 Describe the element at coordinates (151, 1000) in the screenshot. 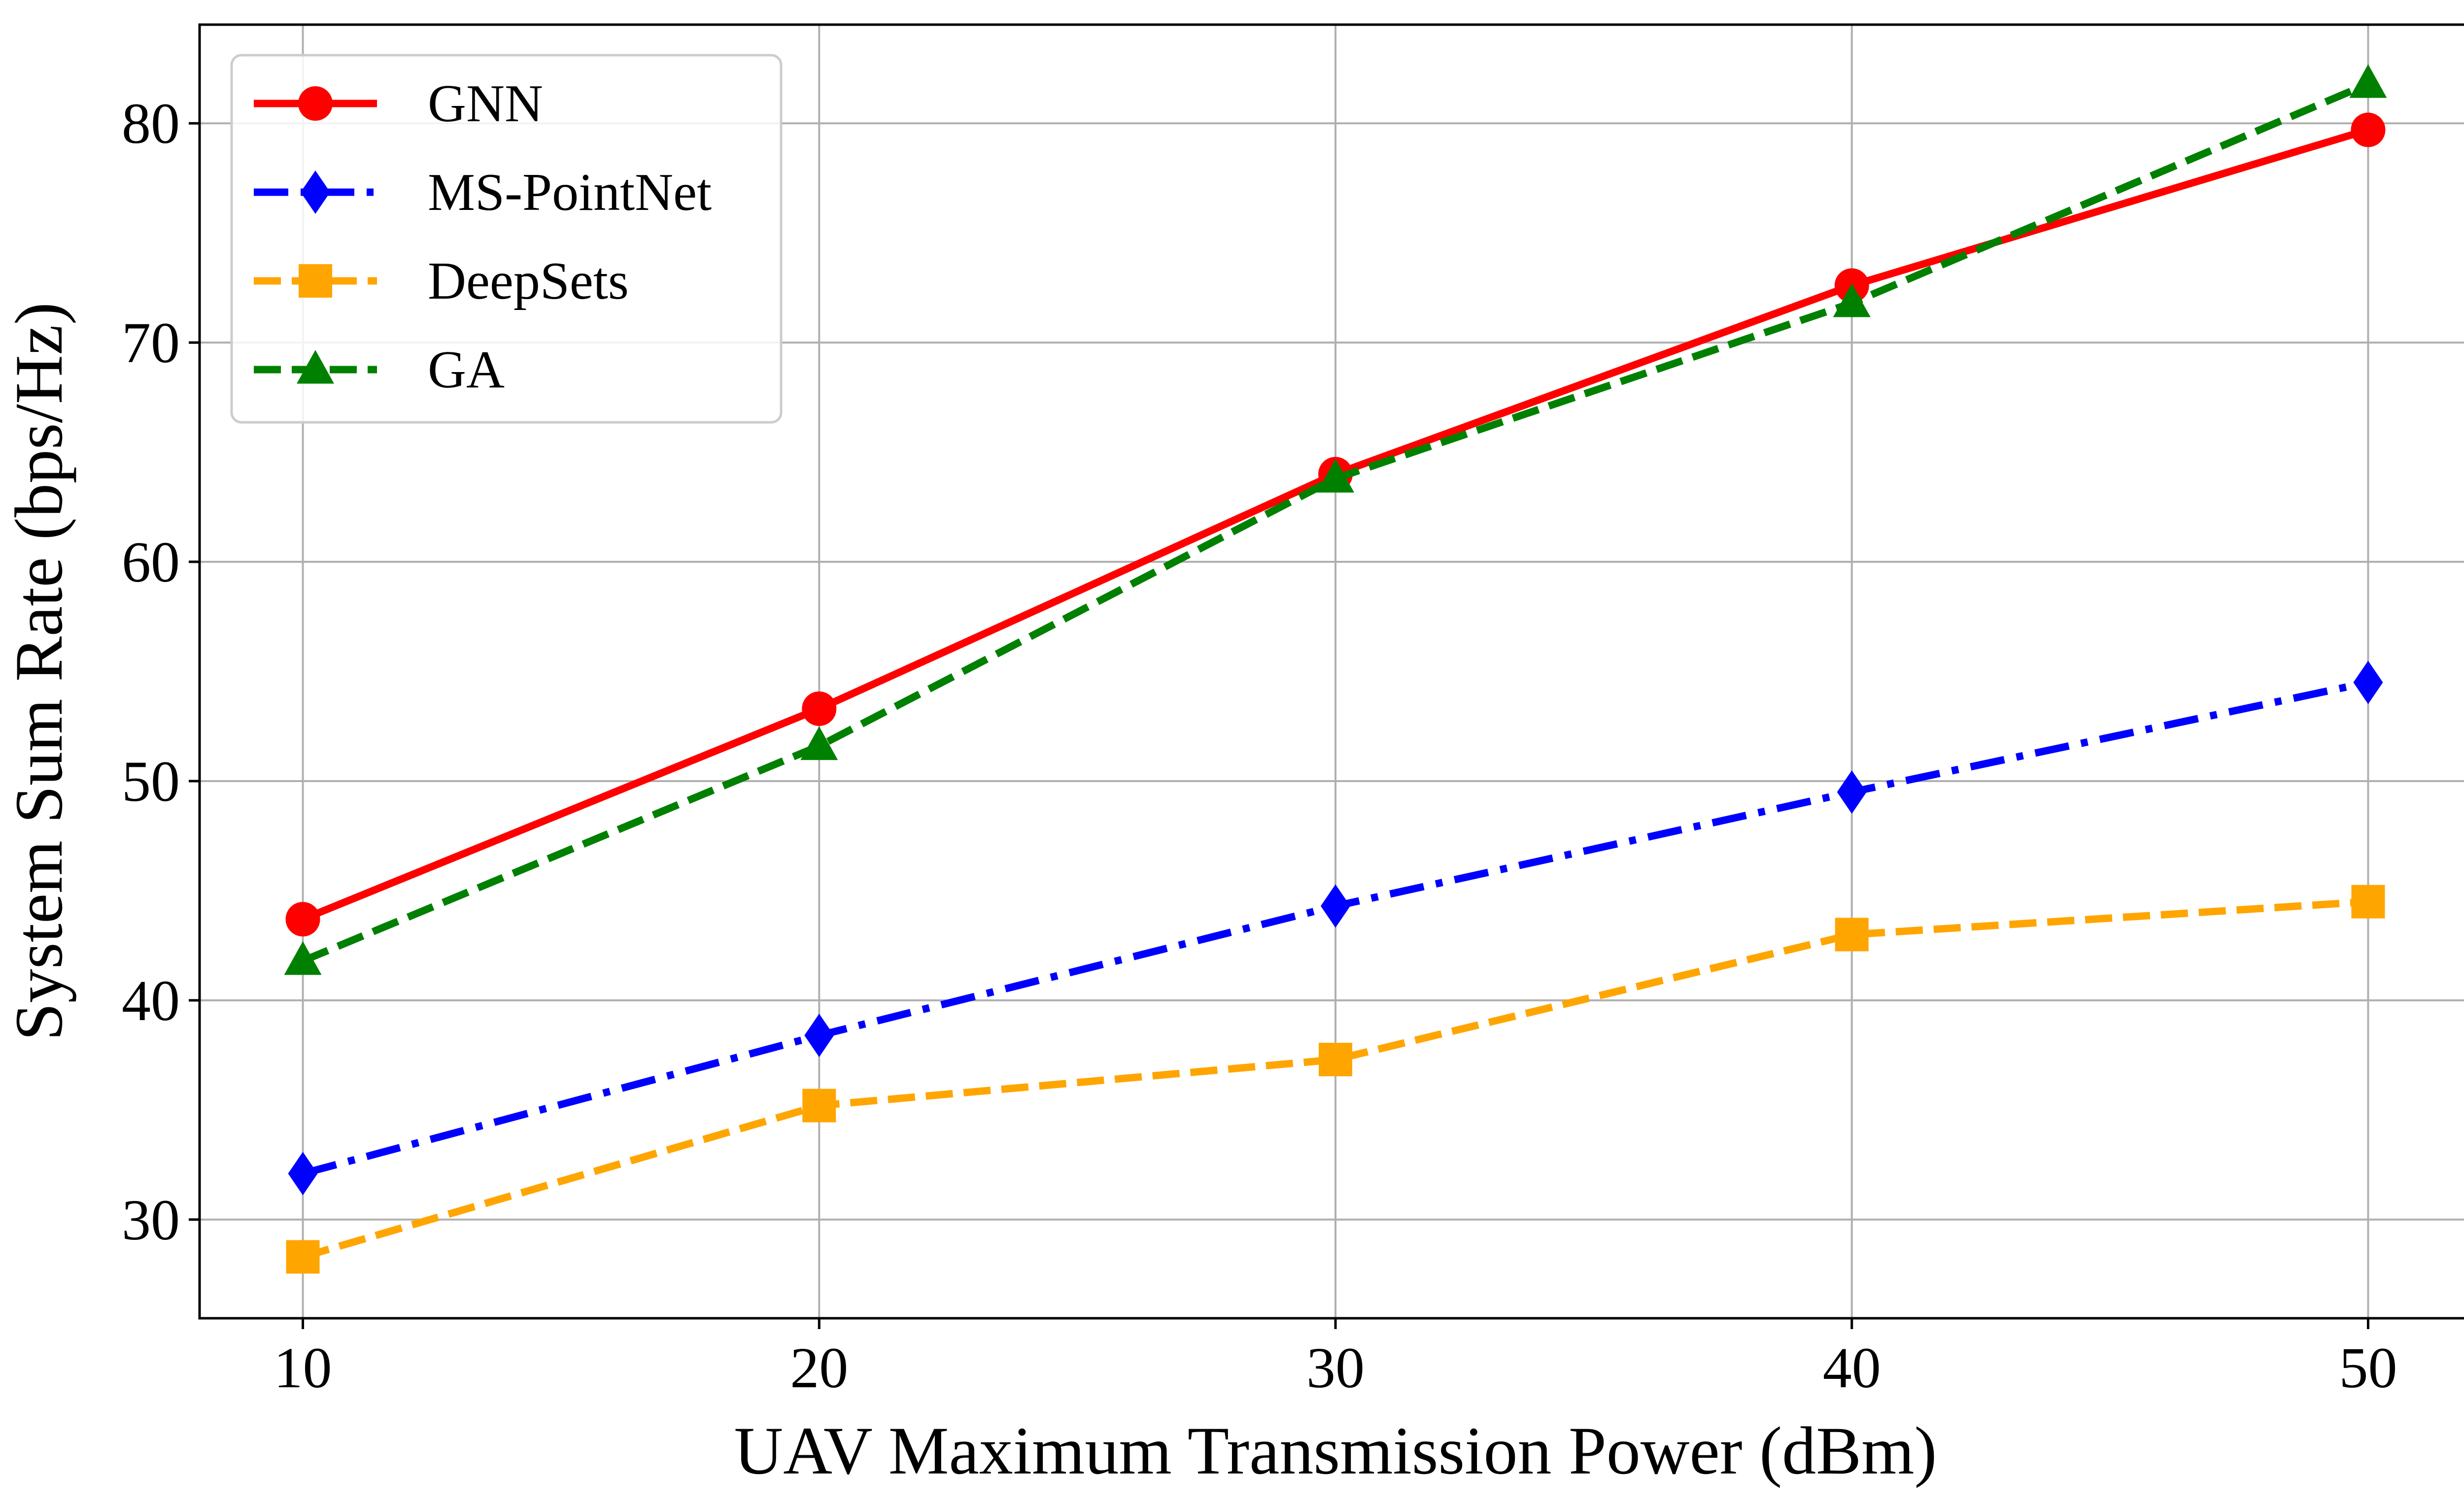

I see `y-tick-label: 40` at that location.